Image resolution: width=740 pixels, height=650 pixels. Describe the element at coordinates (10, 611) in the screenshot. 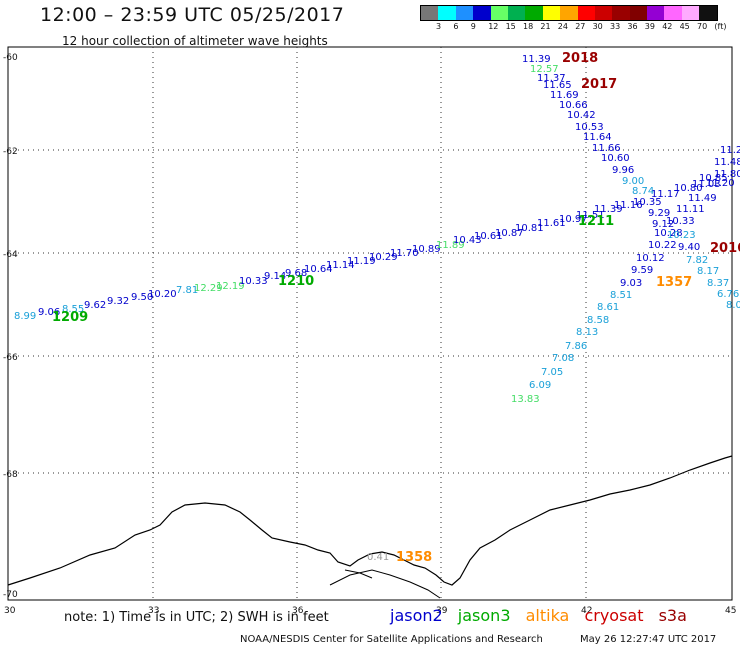

I see `x-tick-label: 30` at that location.